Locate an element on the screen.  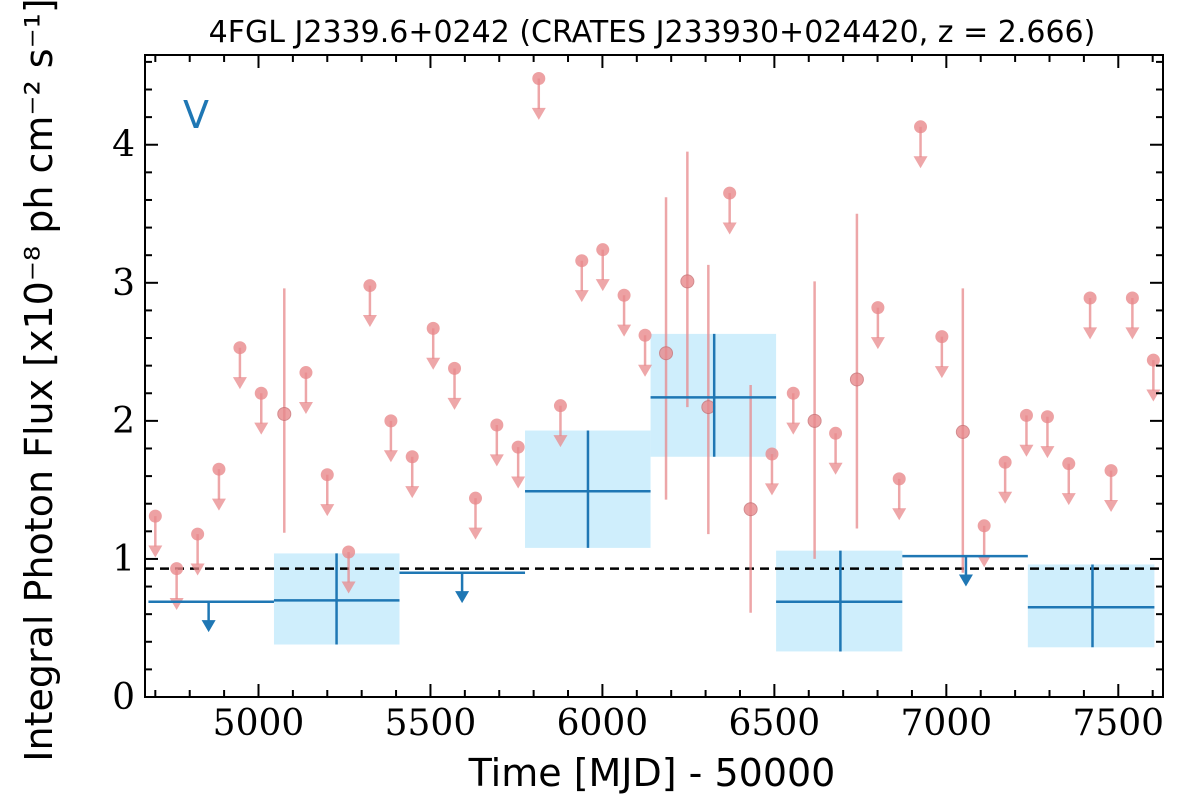
variability-flag: V is located at coordinates (196, 115).